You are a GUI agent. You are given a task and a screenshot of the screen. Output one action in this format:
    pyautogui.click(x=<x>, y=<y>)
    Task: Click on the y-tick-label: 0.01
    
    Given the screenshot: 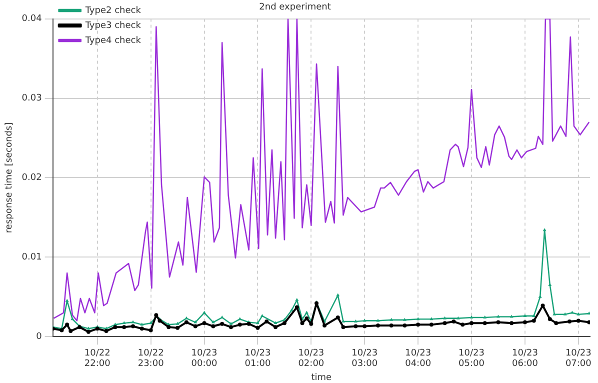 What is the action you would take?
    pyautogui.click(x=32, y=257)
    